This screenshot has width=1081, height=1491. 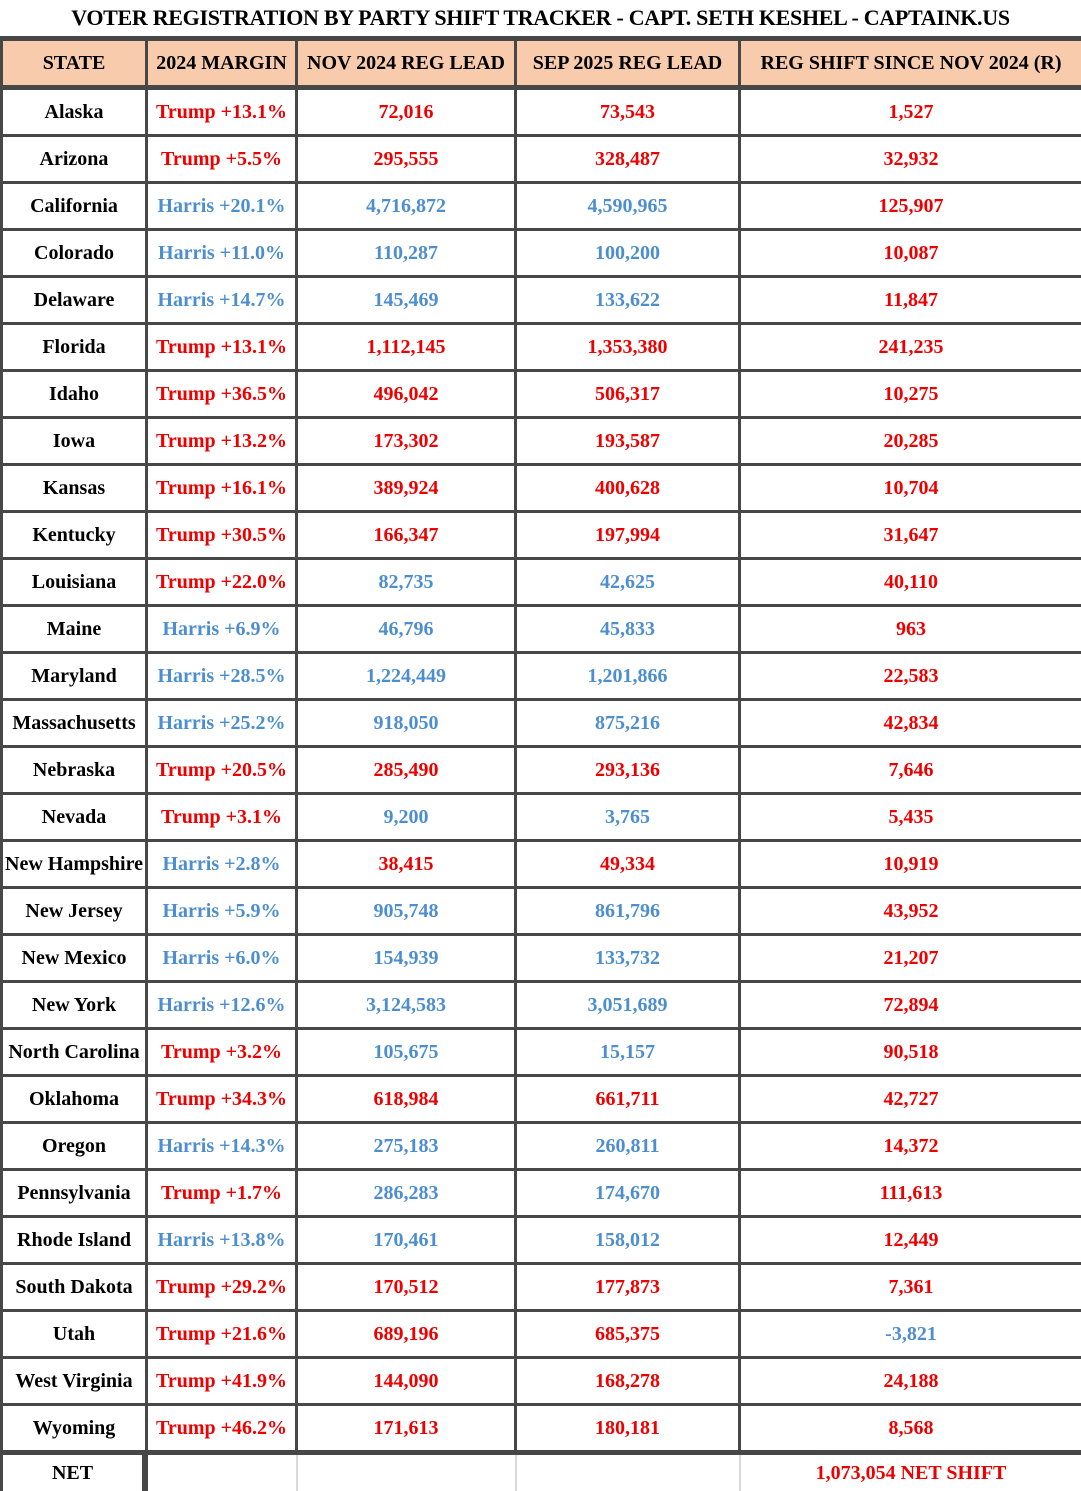 What do you see at coordinates (223, 1287) in the screenshot?
I see `cell-2024-margin: Trump +29.2%` at bounding box center [223, 1287].